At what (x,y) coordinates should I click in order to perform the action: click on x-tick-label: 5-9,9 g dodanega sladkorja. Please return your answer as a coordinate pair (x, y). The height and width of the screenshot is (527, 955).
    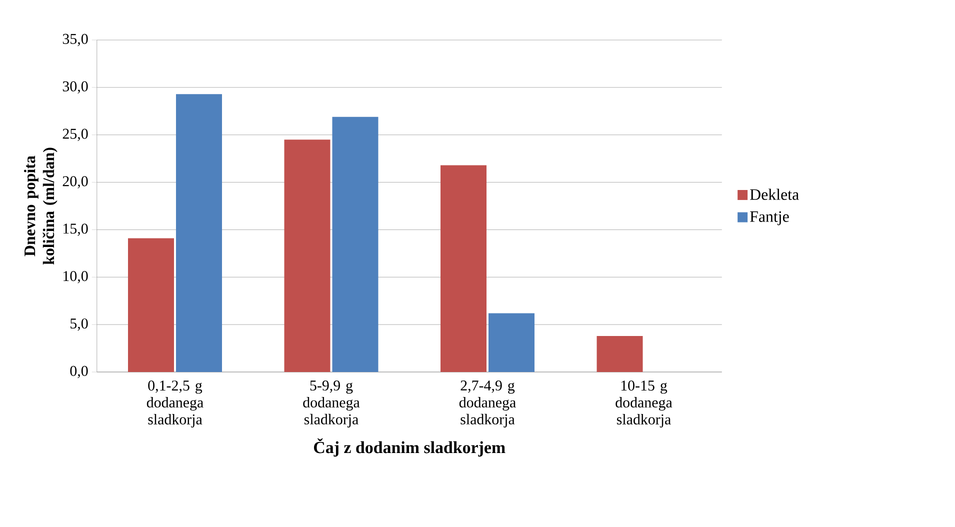
    Looking at the image, I should click on (331, 404).